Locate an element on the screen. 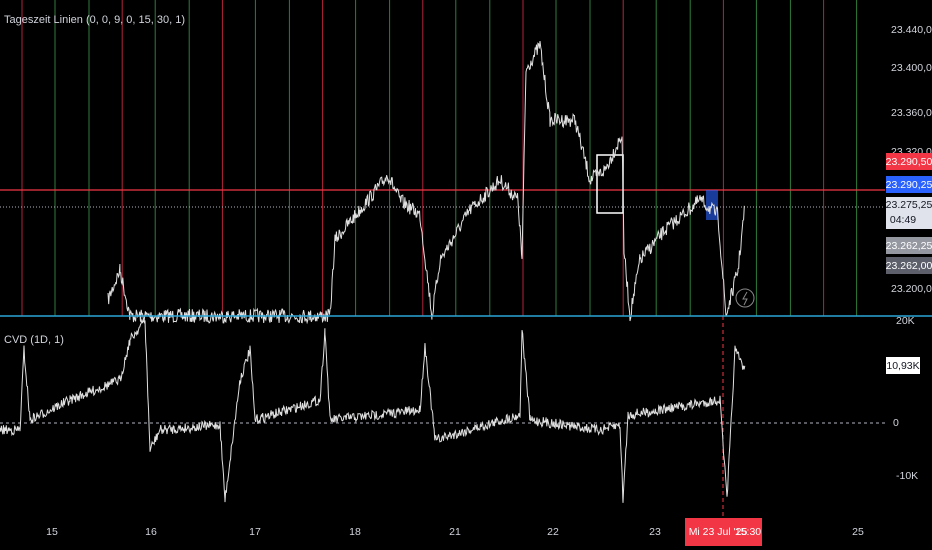 This screenshot has height=550, width=932. badge-text: 23.262,00 is located at coordinates (909, 266).